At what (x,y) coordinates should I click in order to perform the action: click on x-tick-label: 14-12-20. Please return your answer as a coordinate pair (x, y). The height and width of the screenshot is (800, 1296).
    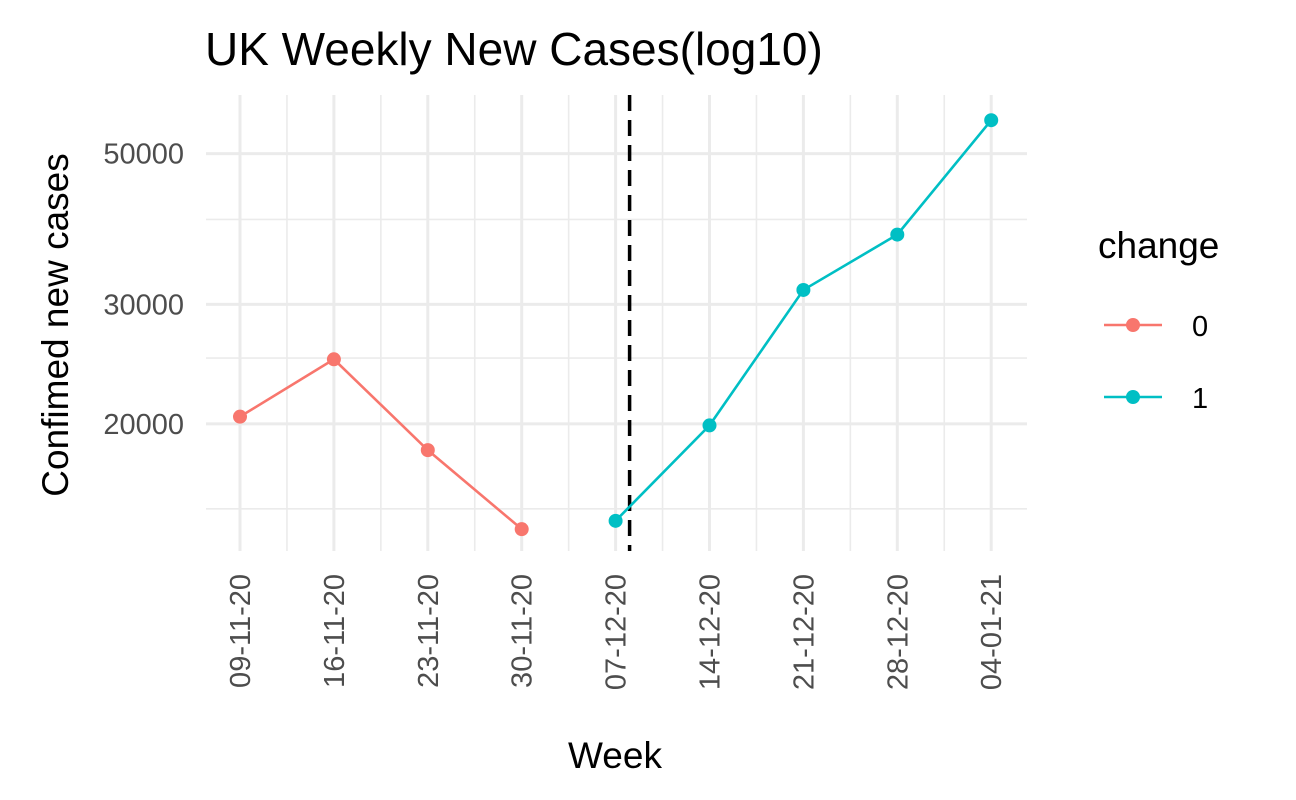
    Looking at the image, I should click on (711, 632).